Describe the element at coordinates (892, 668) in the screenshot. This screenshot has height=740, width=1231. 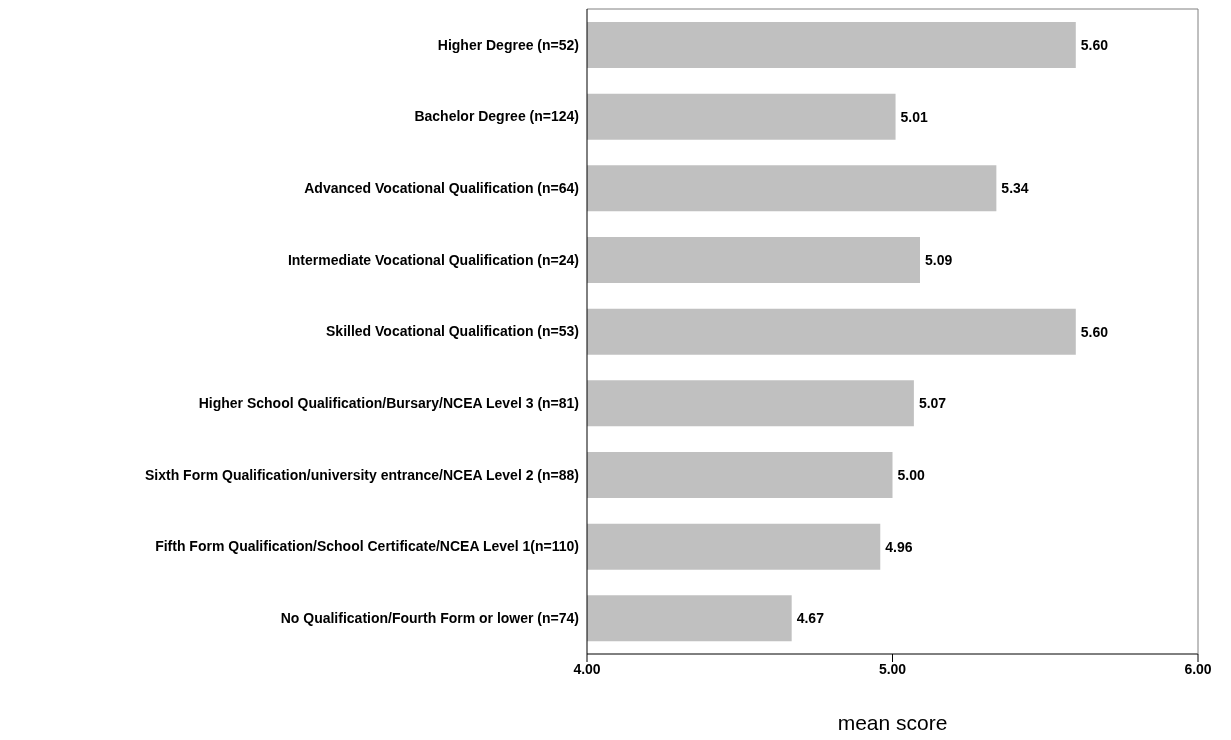
I see `x-tick-label: 5.00` at that location.